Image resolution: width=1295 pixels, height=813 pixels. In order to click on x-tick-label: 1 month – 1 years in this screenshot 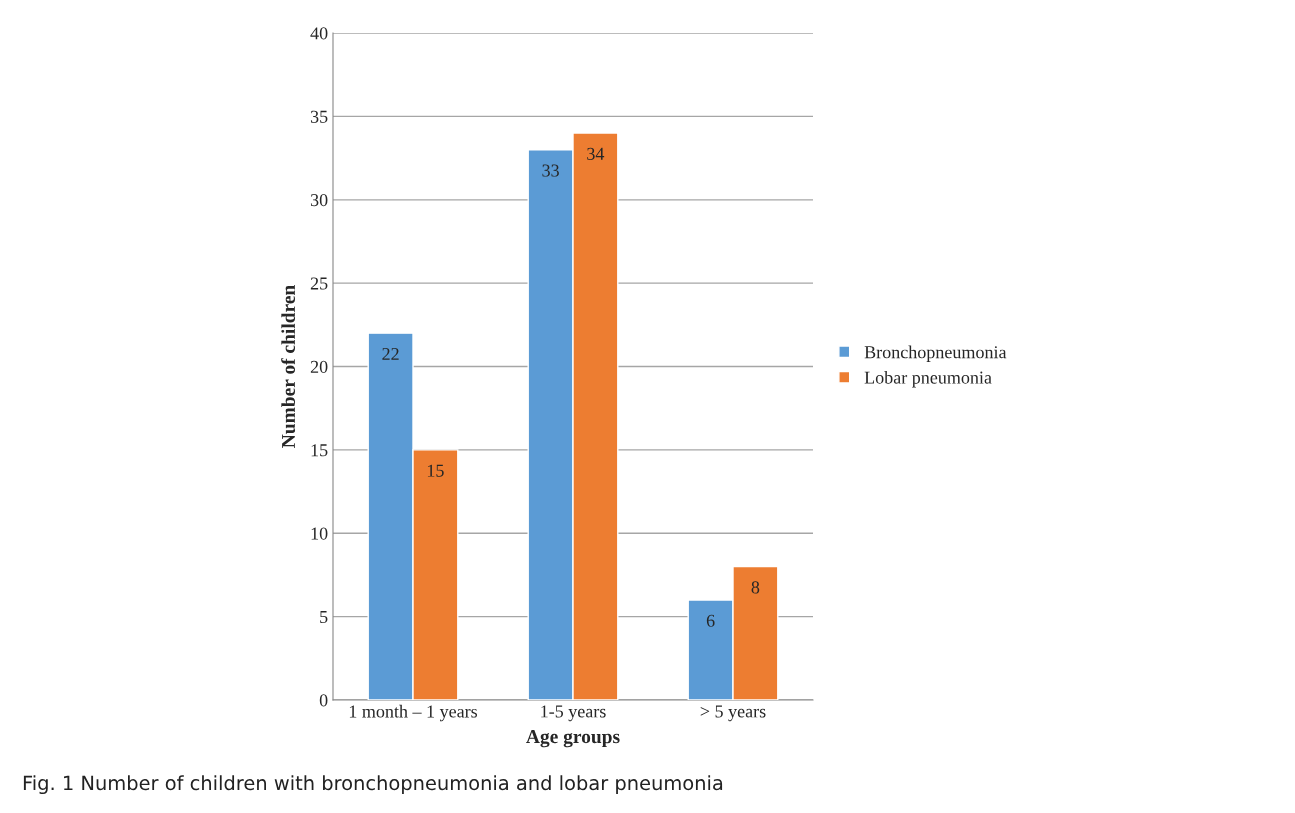, I will do `click(413, 713)`.